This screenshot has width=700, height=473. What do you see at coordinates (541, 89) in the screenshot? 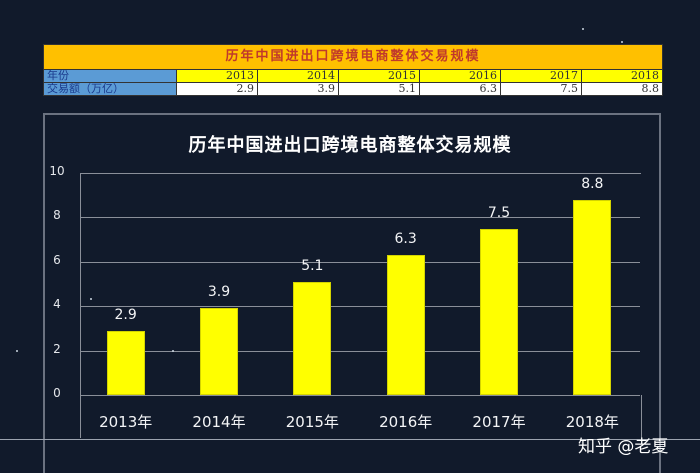
I see `amount-cell: 7.5` at bounding box center [541, 89].